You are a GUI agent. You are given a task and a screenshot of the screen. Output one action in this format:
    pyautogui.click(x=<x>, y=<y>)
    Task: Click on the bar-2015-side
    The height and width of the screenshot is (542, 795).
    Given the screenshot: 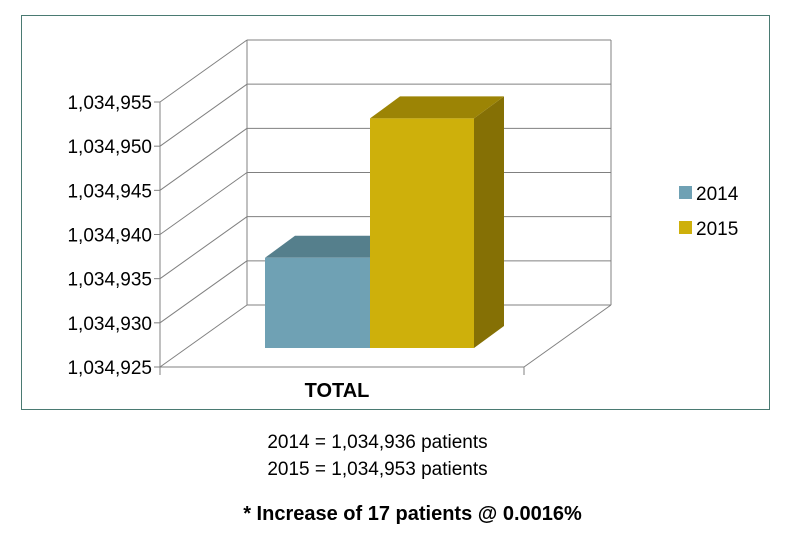 What is the action you would take?
    pyautogui.click(x=489, y=222)
    